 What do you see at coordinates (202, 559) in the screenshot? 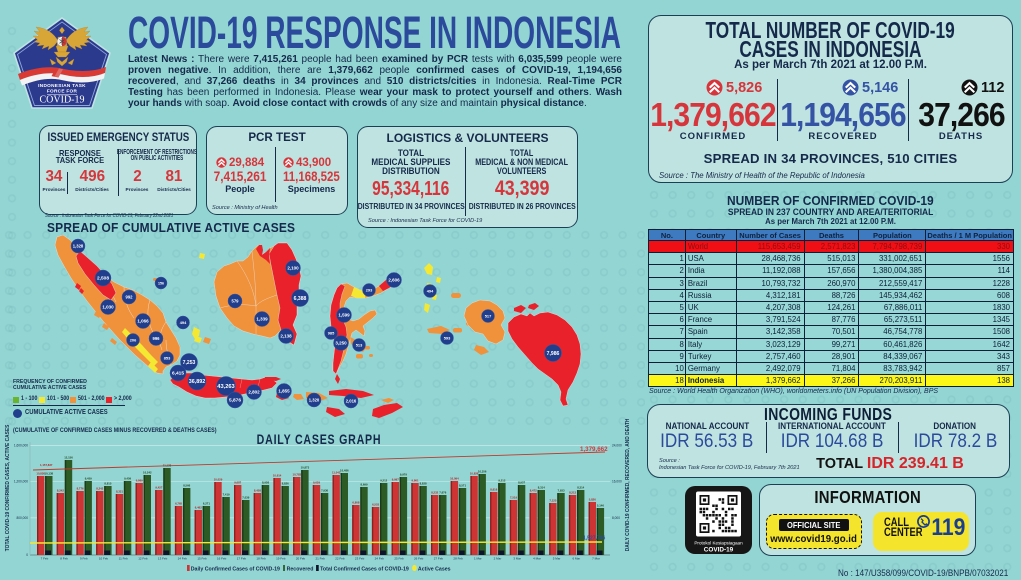
I see `svg-text: 15 Feb` at bounding box center [202, 559].